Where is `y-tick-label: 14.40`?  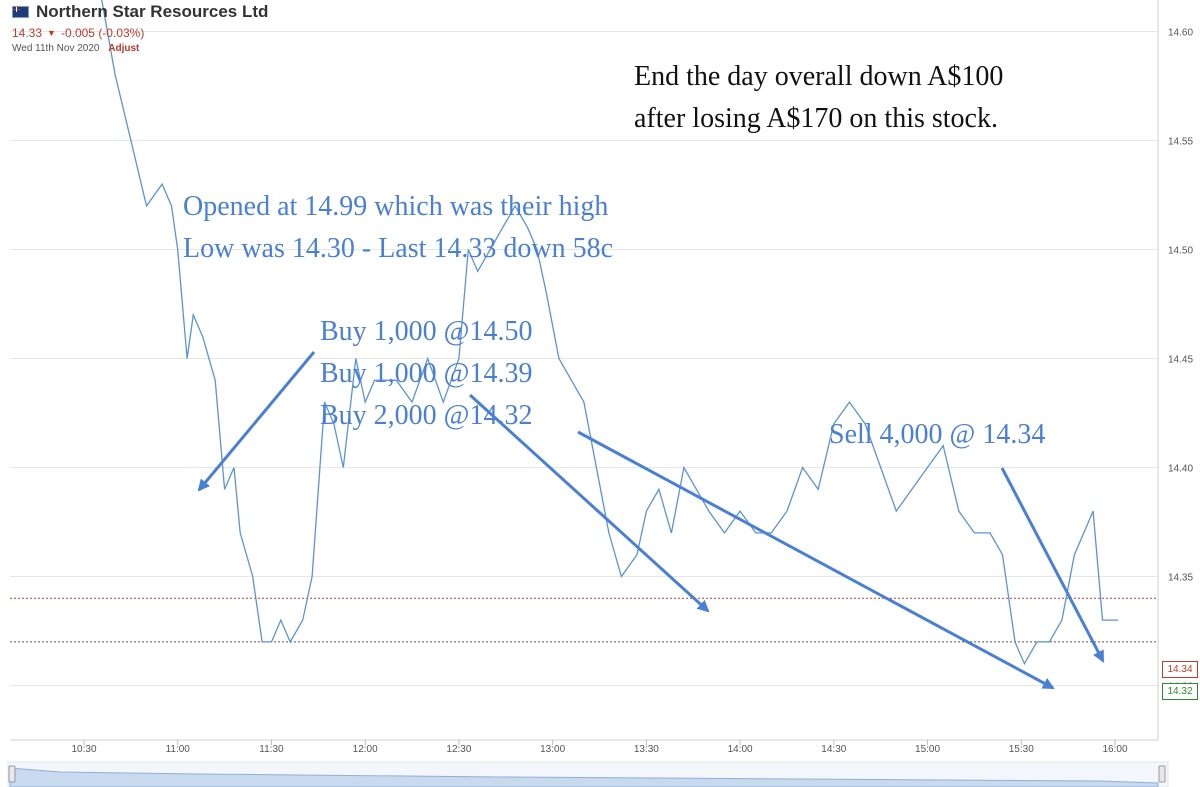
y-tick-label: 14.40 is located at coordinates (1180, 469).